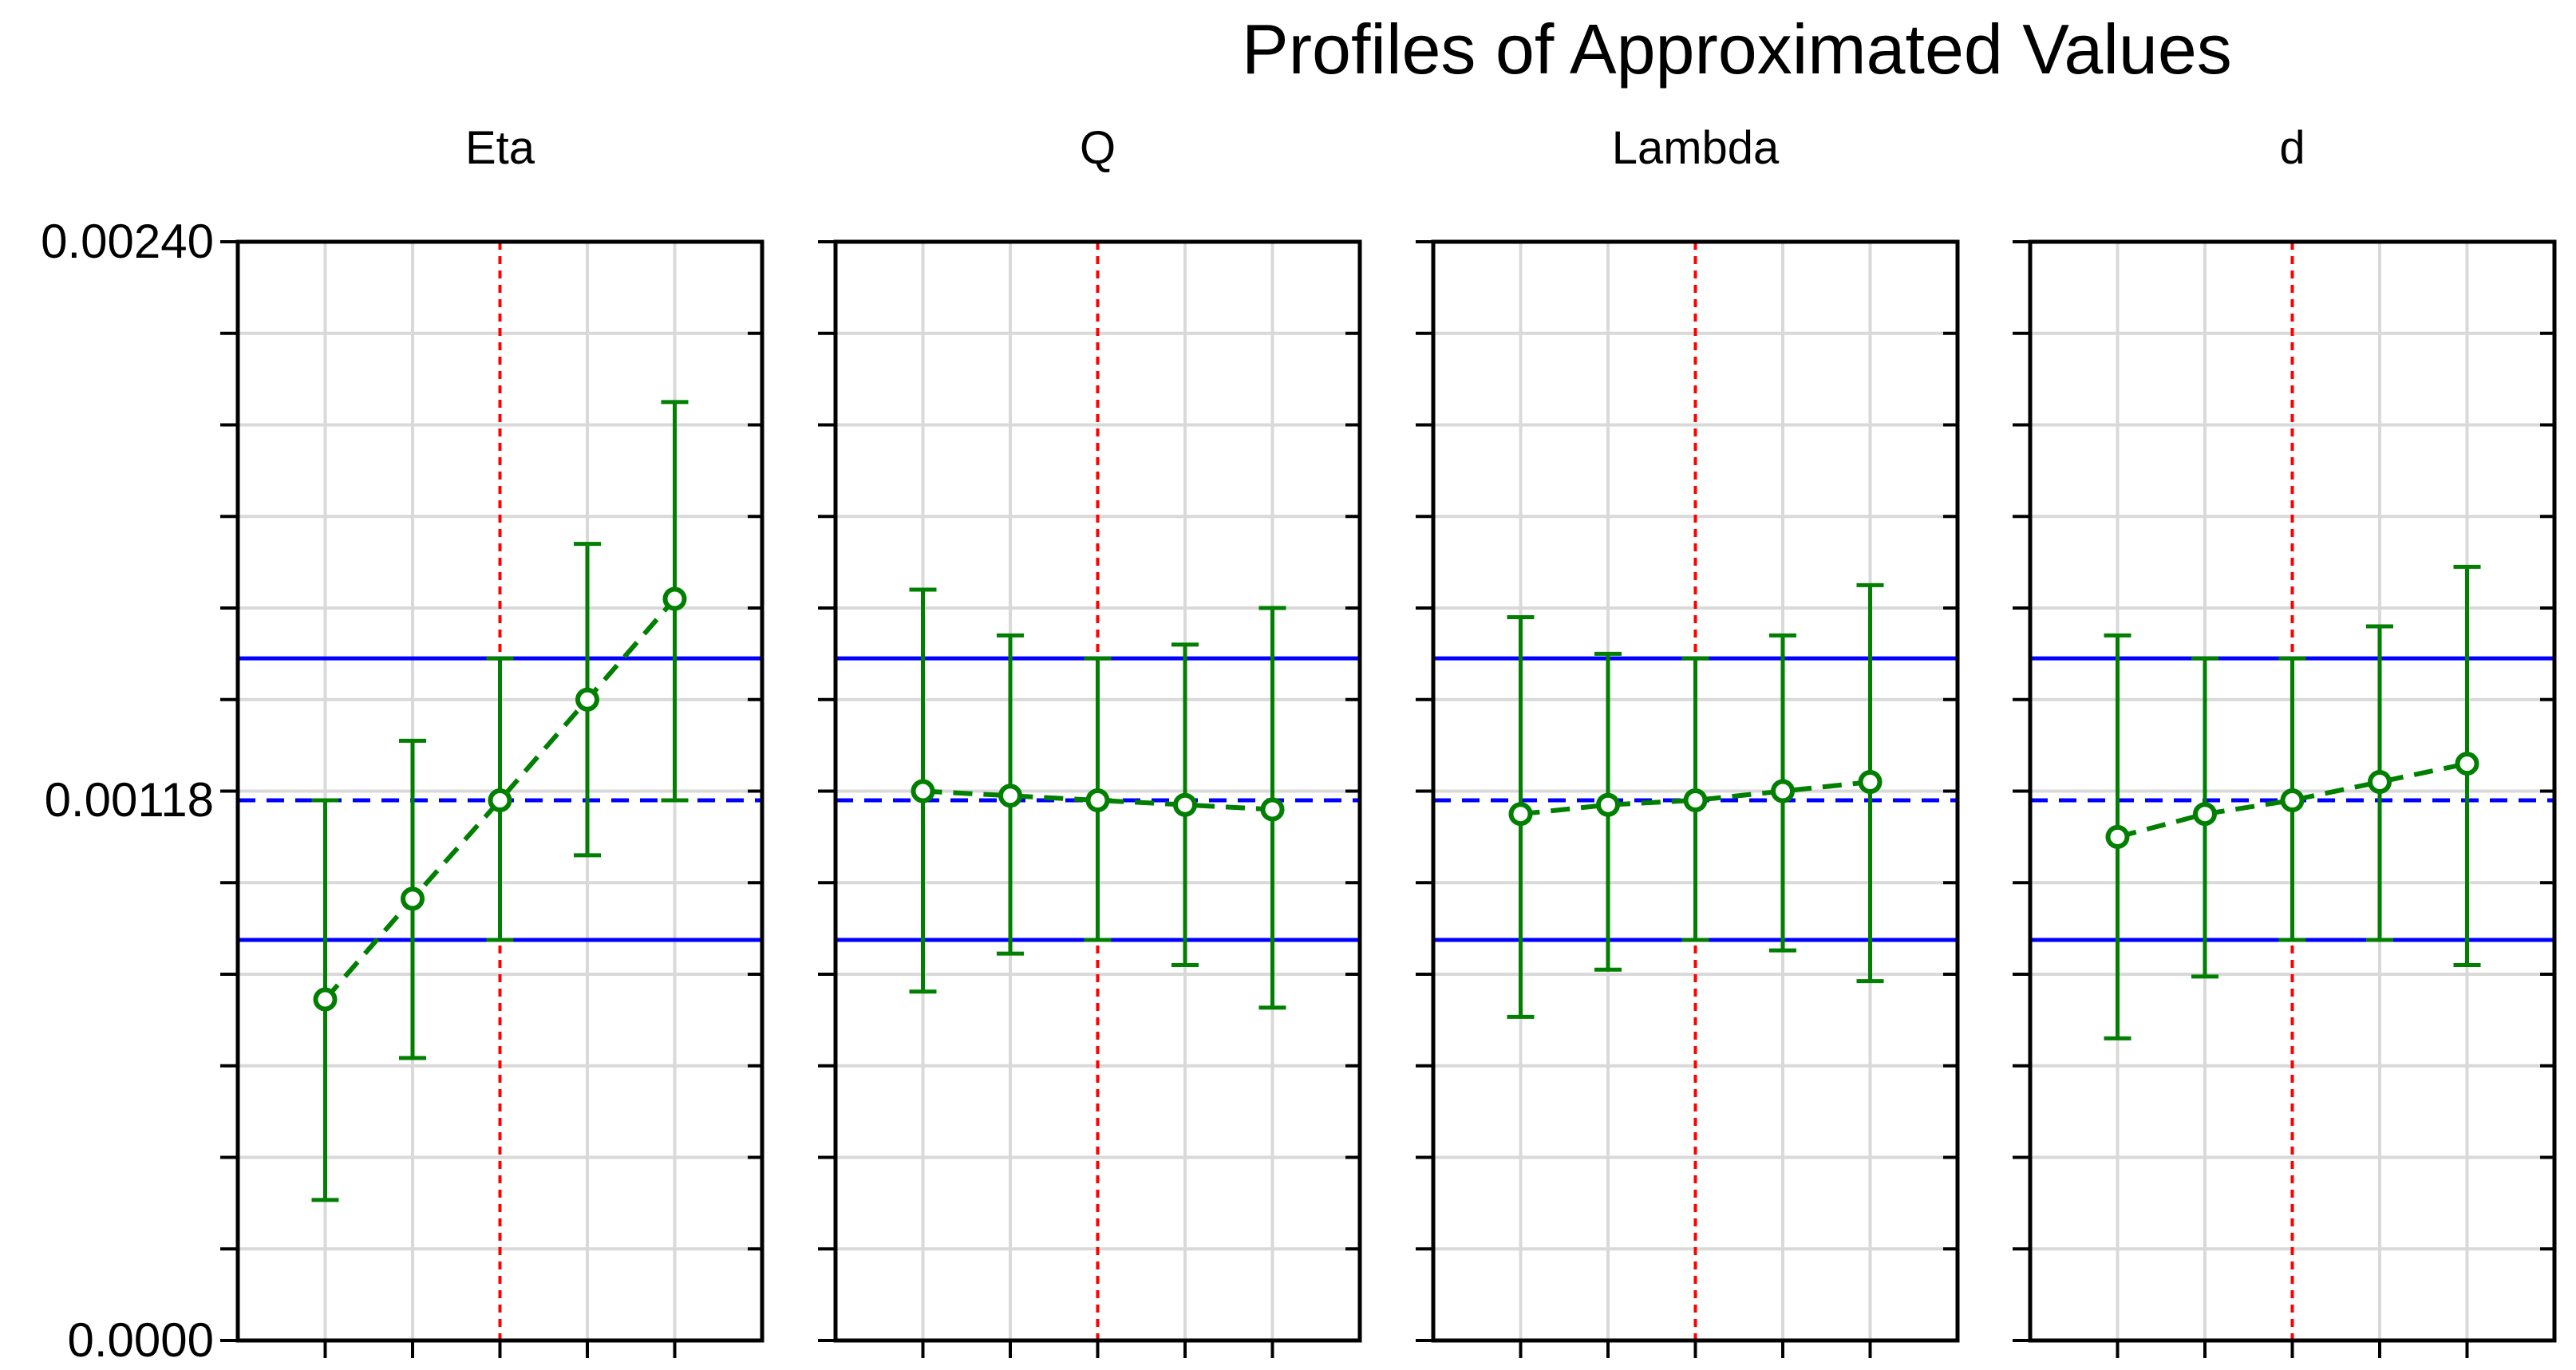  I want to click on panel-title: Eta, so click(500, 148).